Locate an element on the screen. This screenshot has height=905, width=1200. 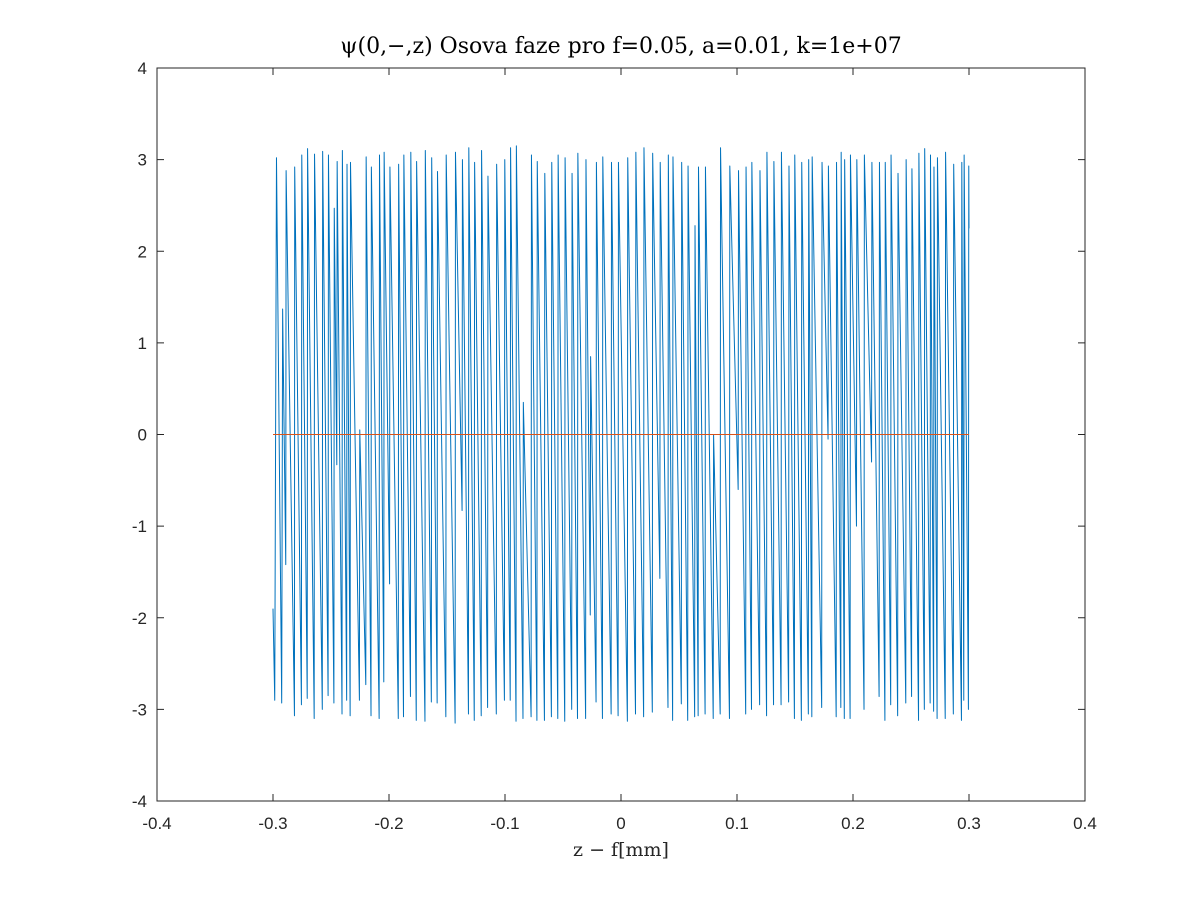
x-tick-label: -0.4 is located at coordinates (156, 823).